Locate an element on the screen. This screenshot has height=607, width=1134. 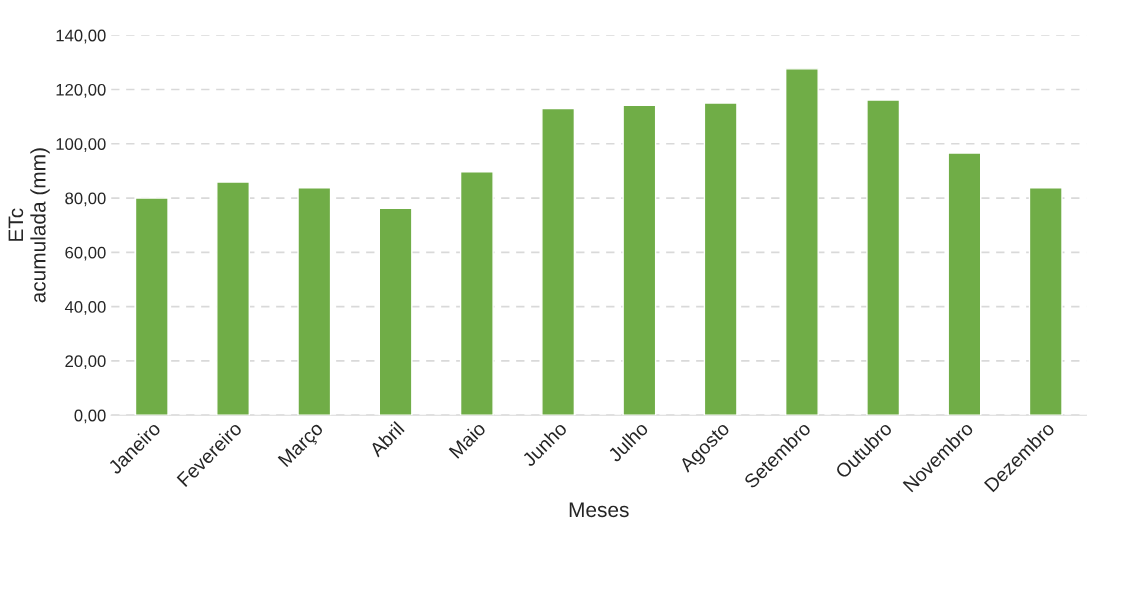
y-tick-label: 80,00 is located at coordinates (85, 199).